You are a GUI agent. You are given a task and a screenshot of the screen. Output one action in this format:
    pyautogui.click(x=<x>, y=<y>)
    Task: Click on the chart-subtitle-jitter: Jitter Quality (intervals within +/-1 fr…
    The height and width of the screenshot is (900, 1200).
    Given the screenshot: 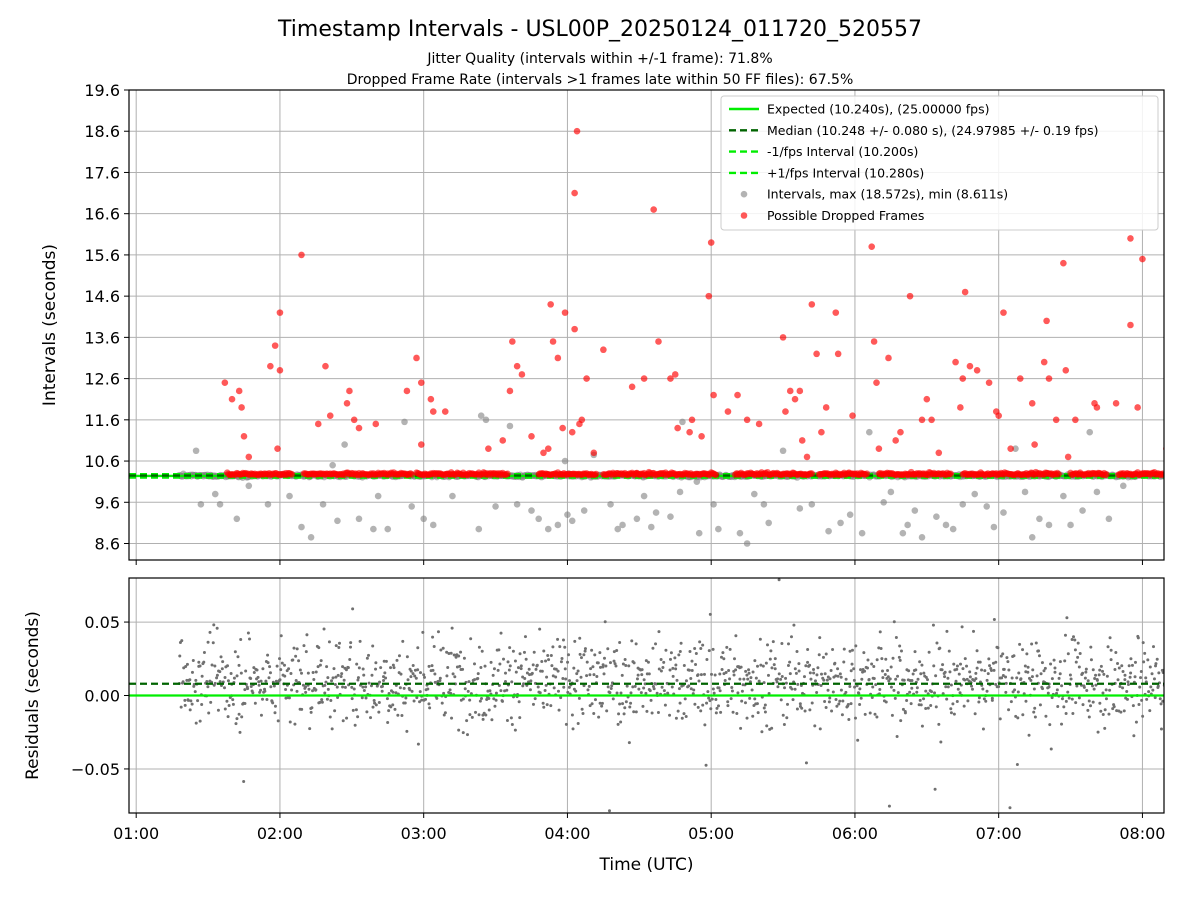 What is the action you would take?
    pyautogui.click(x=599, y=59)
    